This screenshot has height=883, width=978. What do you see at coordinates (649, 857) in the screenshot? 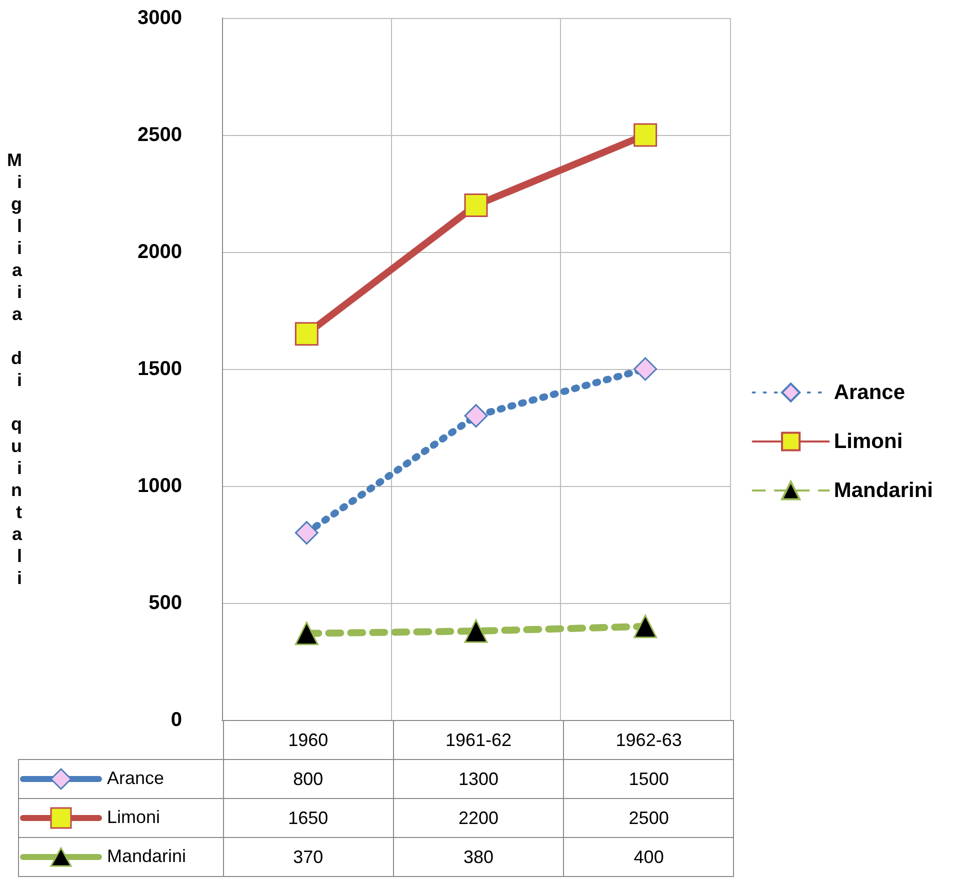
I see `data-label: 400` at bounding box center [649, 857].